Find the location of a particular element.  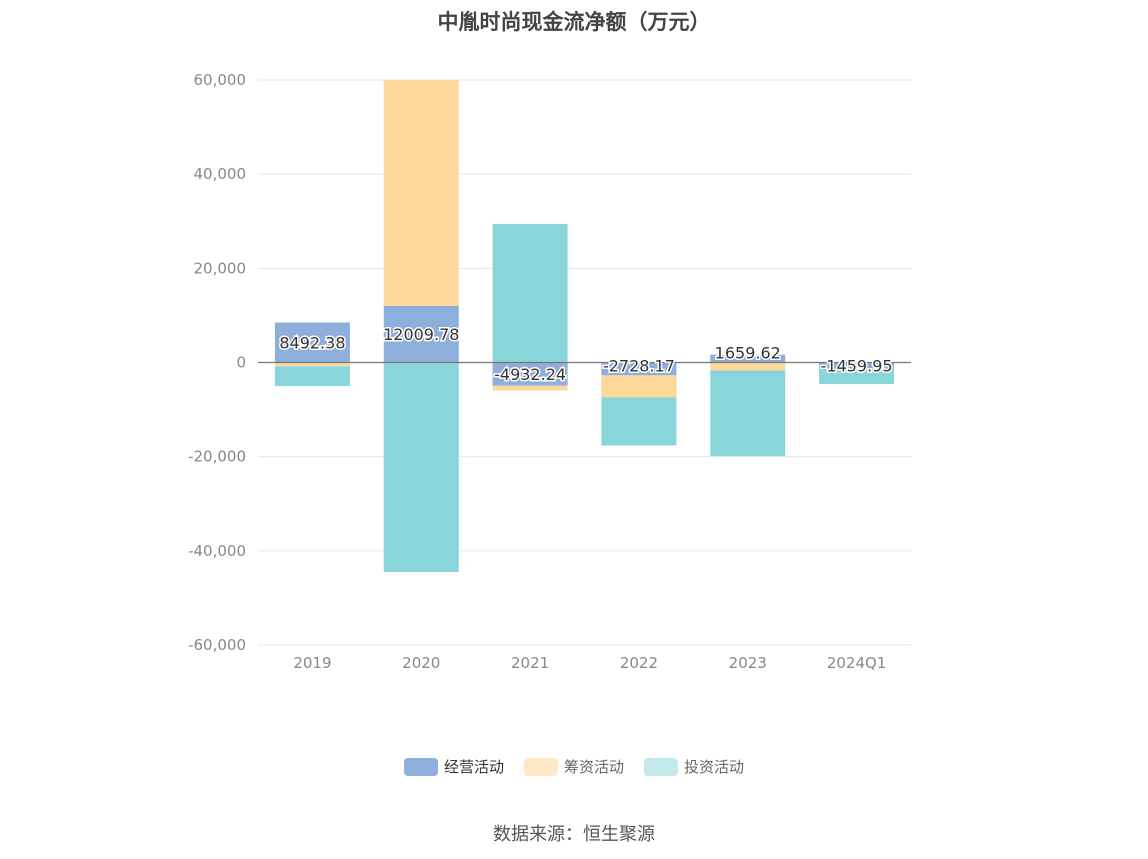

x-tick-label: 2020 is located at coordinates (421, 663).